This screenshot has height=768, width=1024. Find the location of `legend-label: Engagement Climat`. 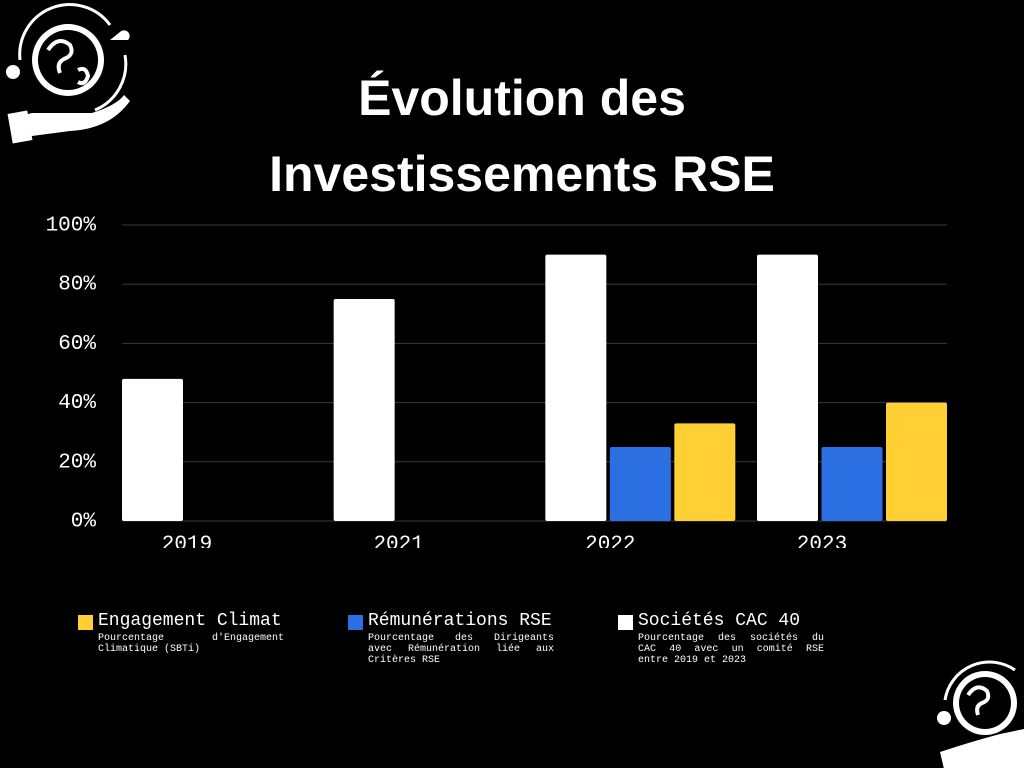

legend-label: Engagement Climat is located at coordinates (190, 621).